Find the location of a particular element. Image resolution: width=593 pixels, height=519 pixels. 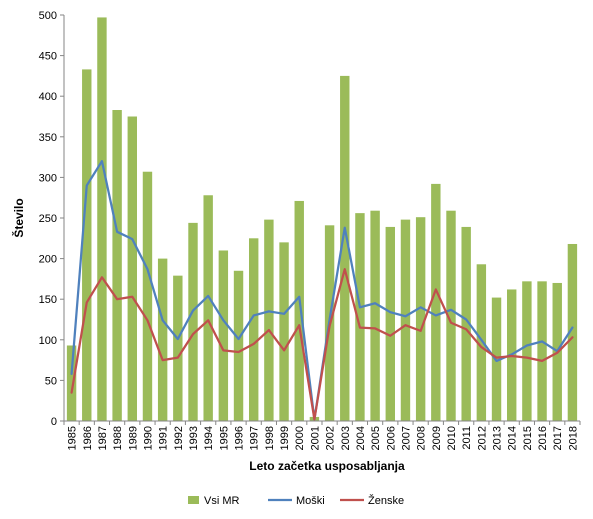

x-tick-label: 1993 is located at coordinates (194, 438).